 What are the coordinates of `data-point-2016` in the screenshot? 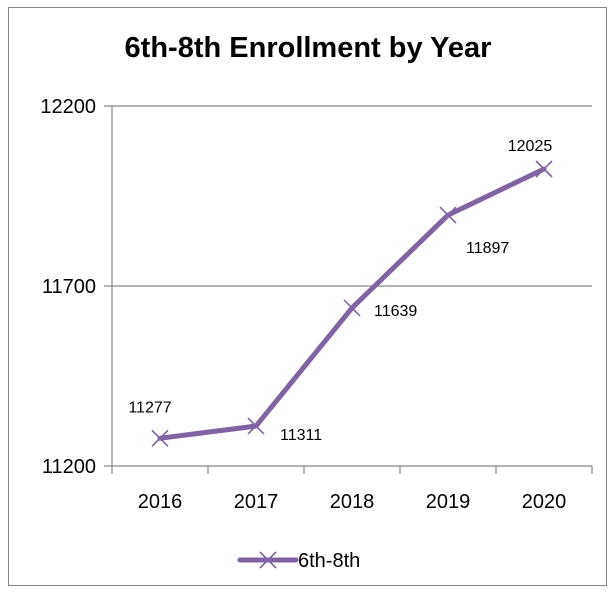 It's located at (160, 438).